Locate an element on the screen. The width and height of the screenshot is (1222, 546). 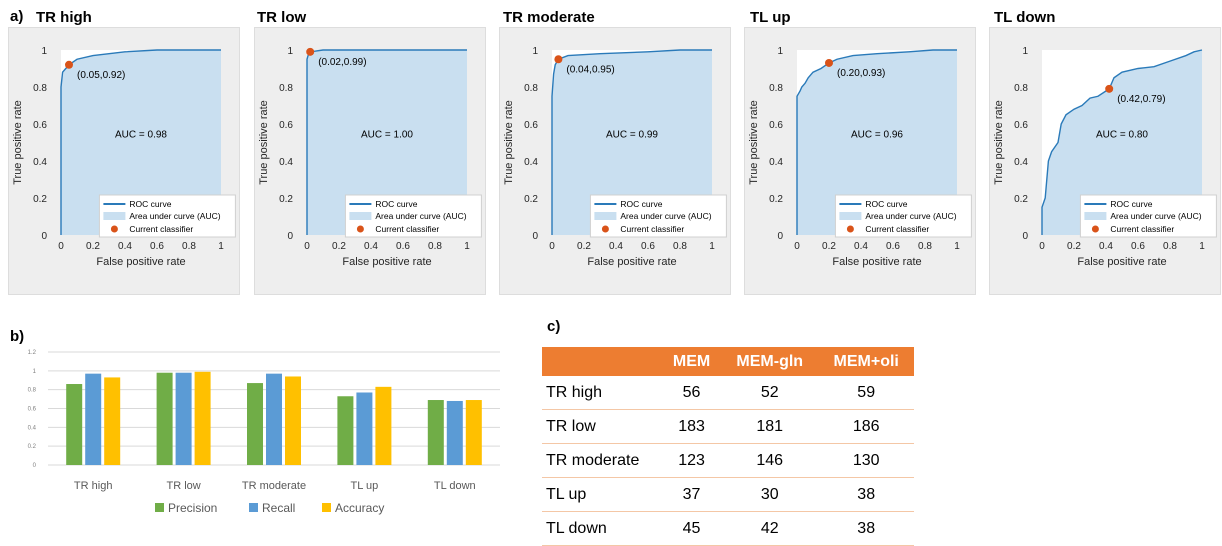
legend-label-accuracy: Accuracy is located at coordinates (359, 508).